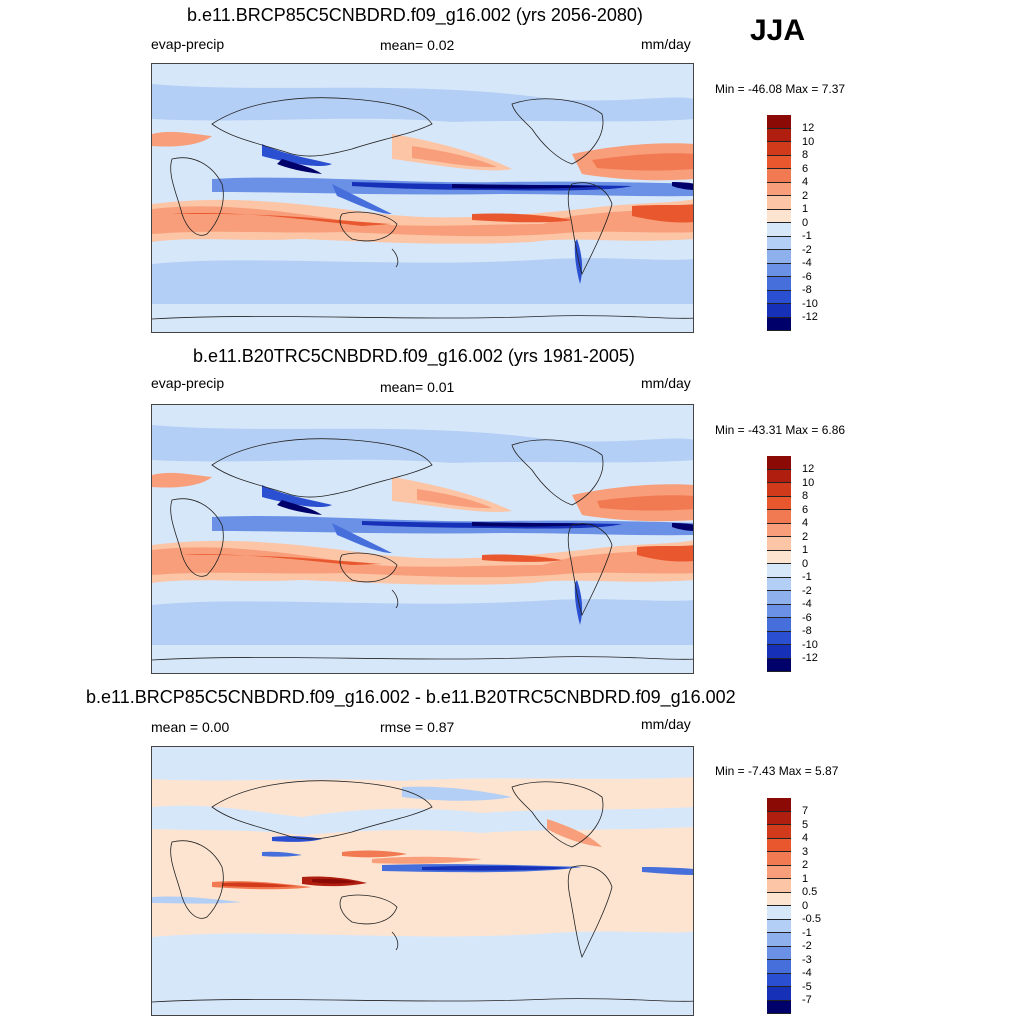 The width and height of the screenshot is (1024, 1024). I want to click on colorbar-tick: 0.5, so click(810, 892).